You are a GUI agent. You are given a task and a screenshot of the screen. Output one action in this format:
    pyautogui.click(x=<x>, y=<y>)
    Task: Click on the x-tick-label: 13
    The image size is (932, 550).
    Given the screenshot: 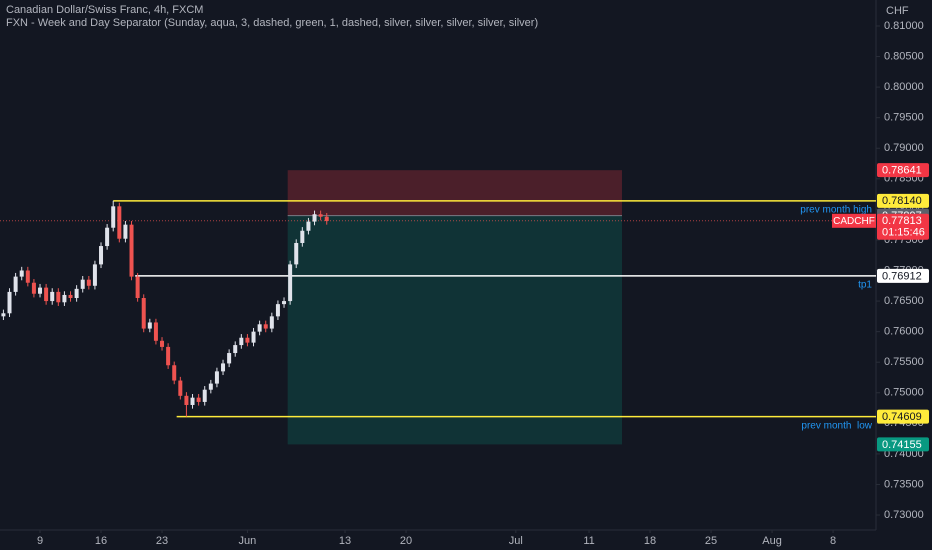 What is the action you would take?
    pyautogui.click(x=345, y=541)
    